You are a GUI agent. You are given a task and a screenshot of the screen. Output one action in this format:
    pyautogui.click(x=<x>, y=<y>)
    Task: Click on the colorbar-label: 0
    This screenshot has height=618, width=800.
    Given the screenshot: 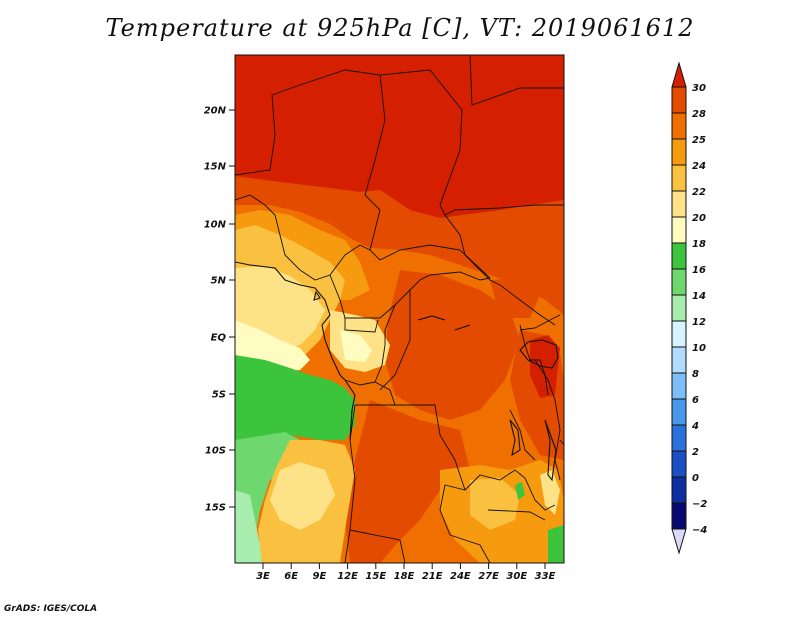 What is the action you would take?
    pyautogui.click(x=695, y=478)
    